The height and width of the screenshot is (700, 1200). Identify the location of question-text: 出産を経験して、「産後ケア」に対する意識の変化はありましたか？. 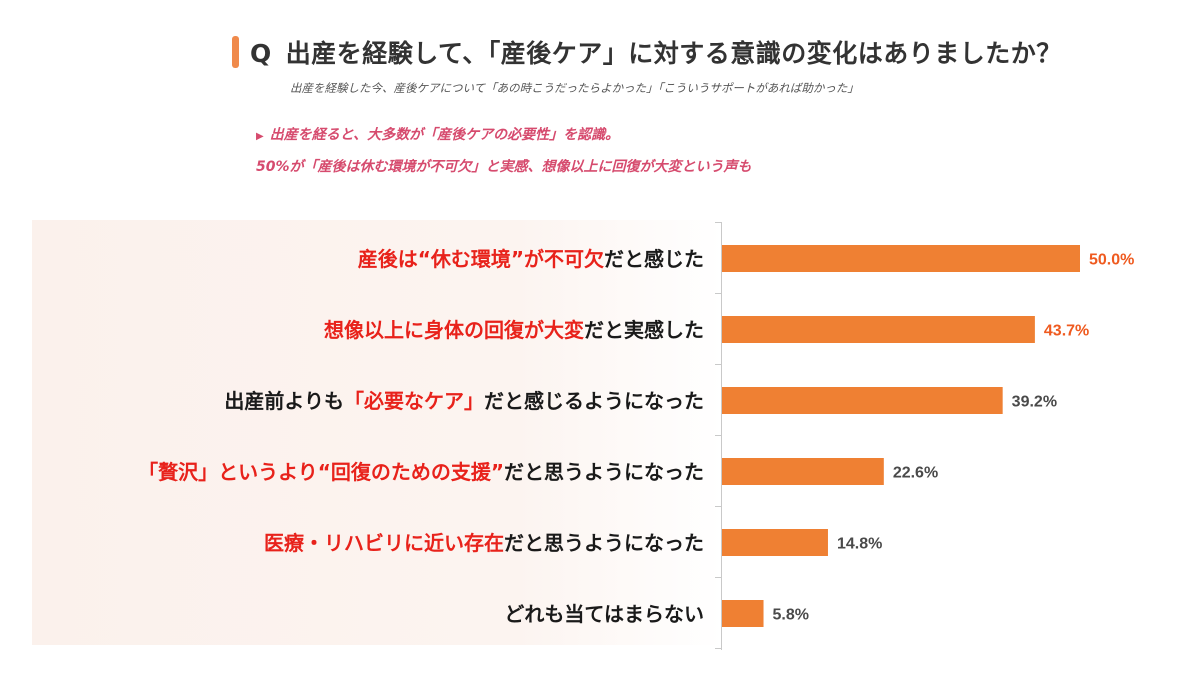
(673, 53).